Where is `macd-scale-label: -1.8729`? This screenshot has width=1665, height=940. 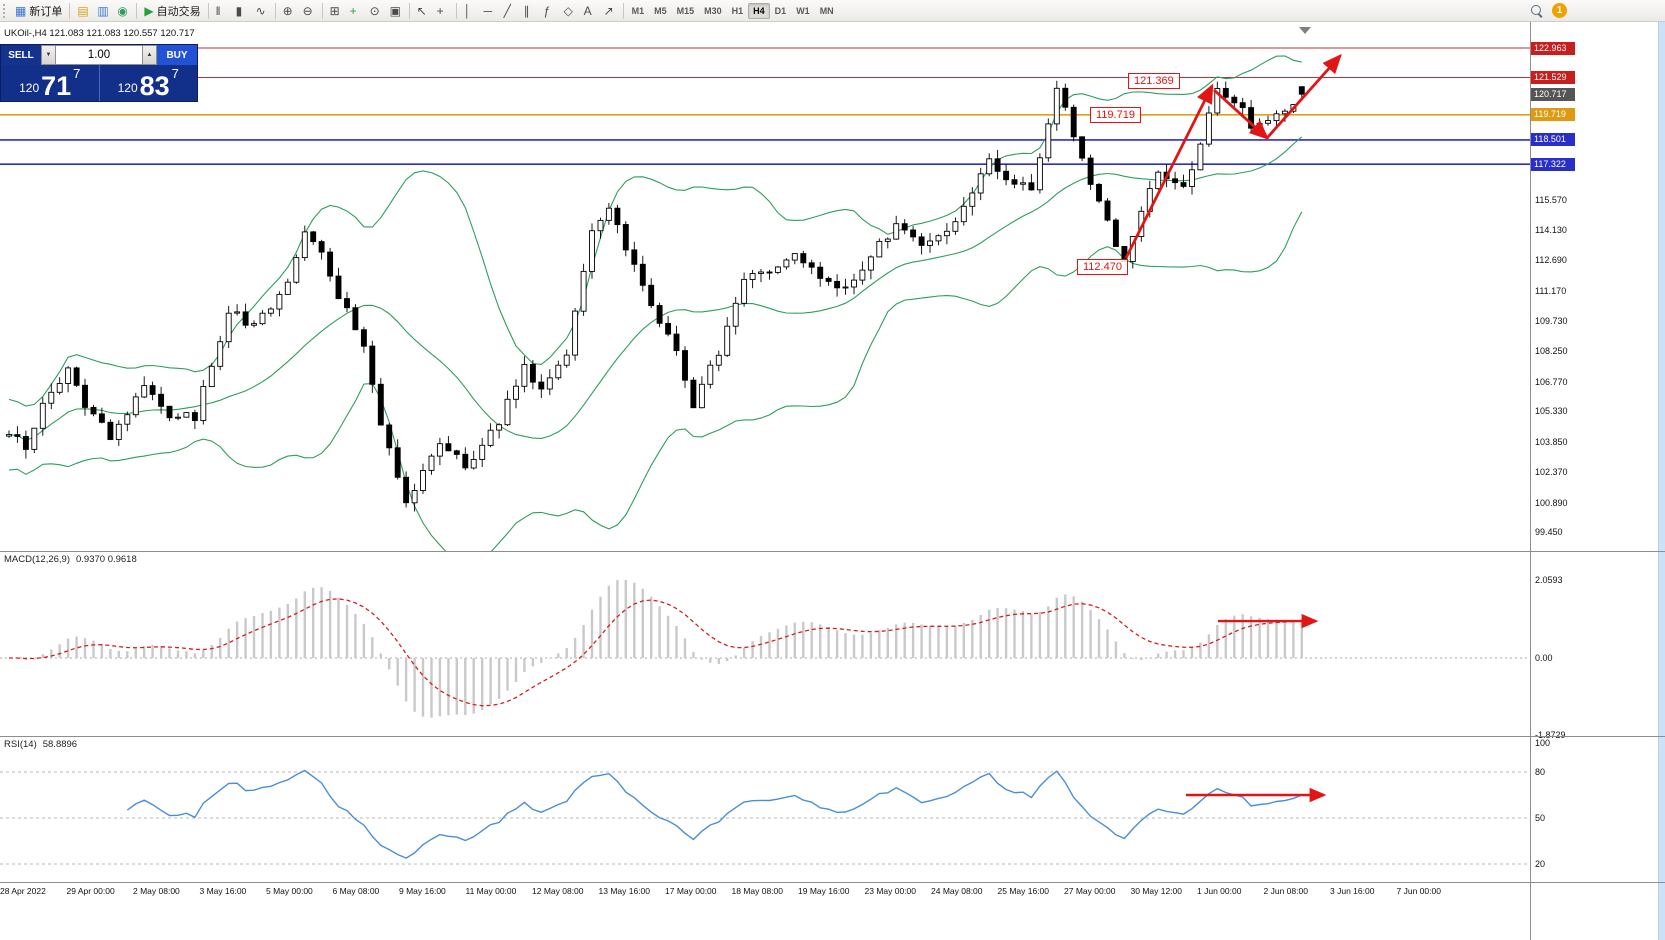
macd-scale-label: -1.8729 is located at coordinates (1550, 735).